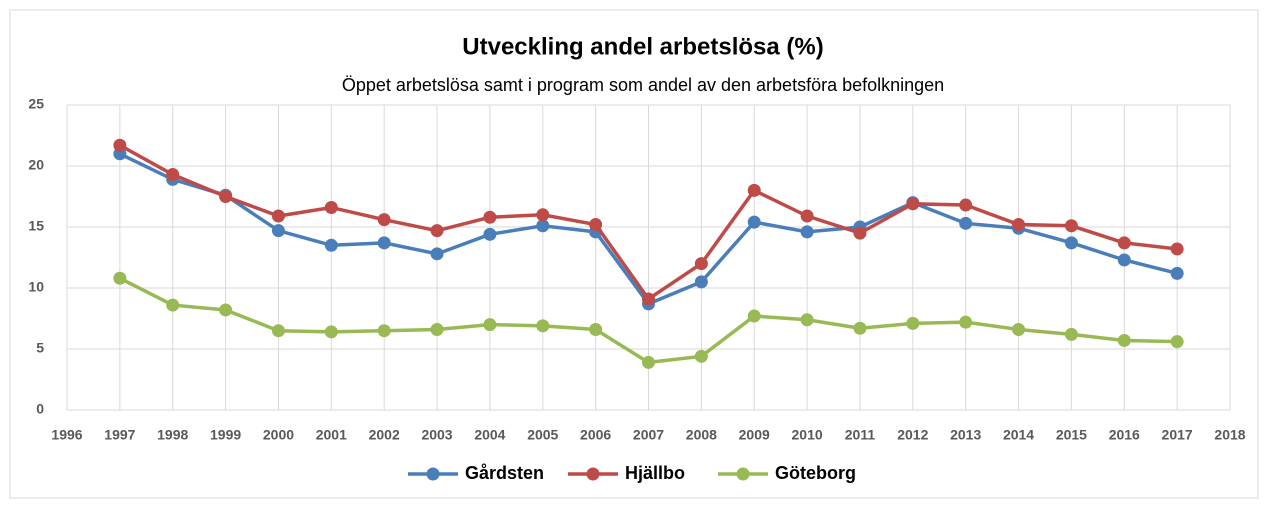 The image size is (1266, 506). What do you see at coordinates (489, 435) in the screenshot?
I see `x-tick-label: 2004` at bounding box center [489, 435].